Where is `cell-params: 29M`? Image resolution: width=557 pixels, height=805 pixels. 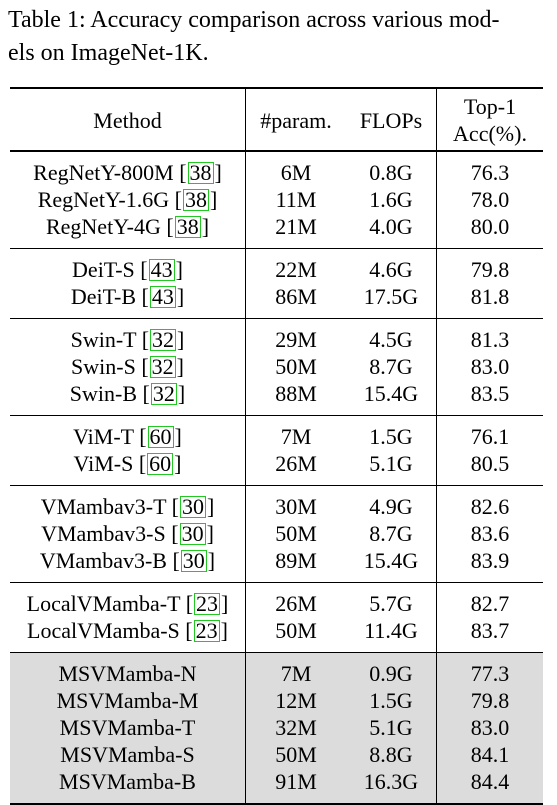 cell-params: 29M is located at coordinates (296, 339).